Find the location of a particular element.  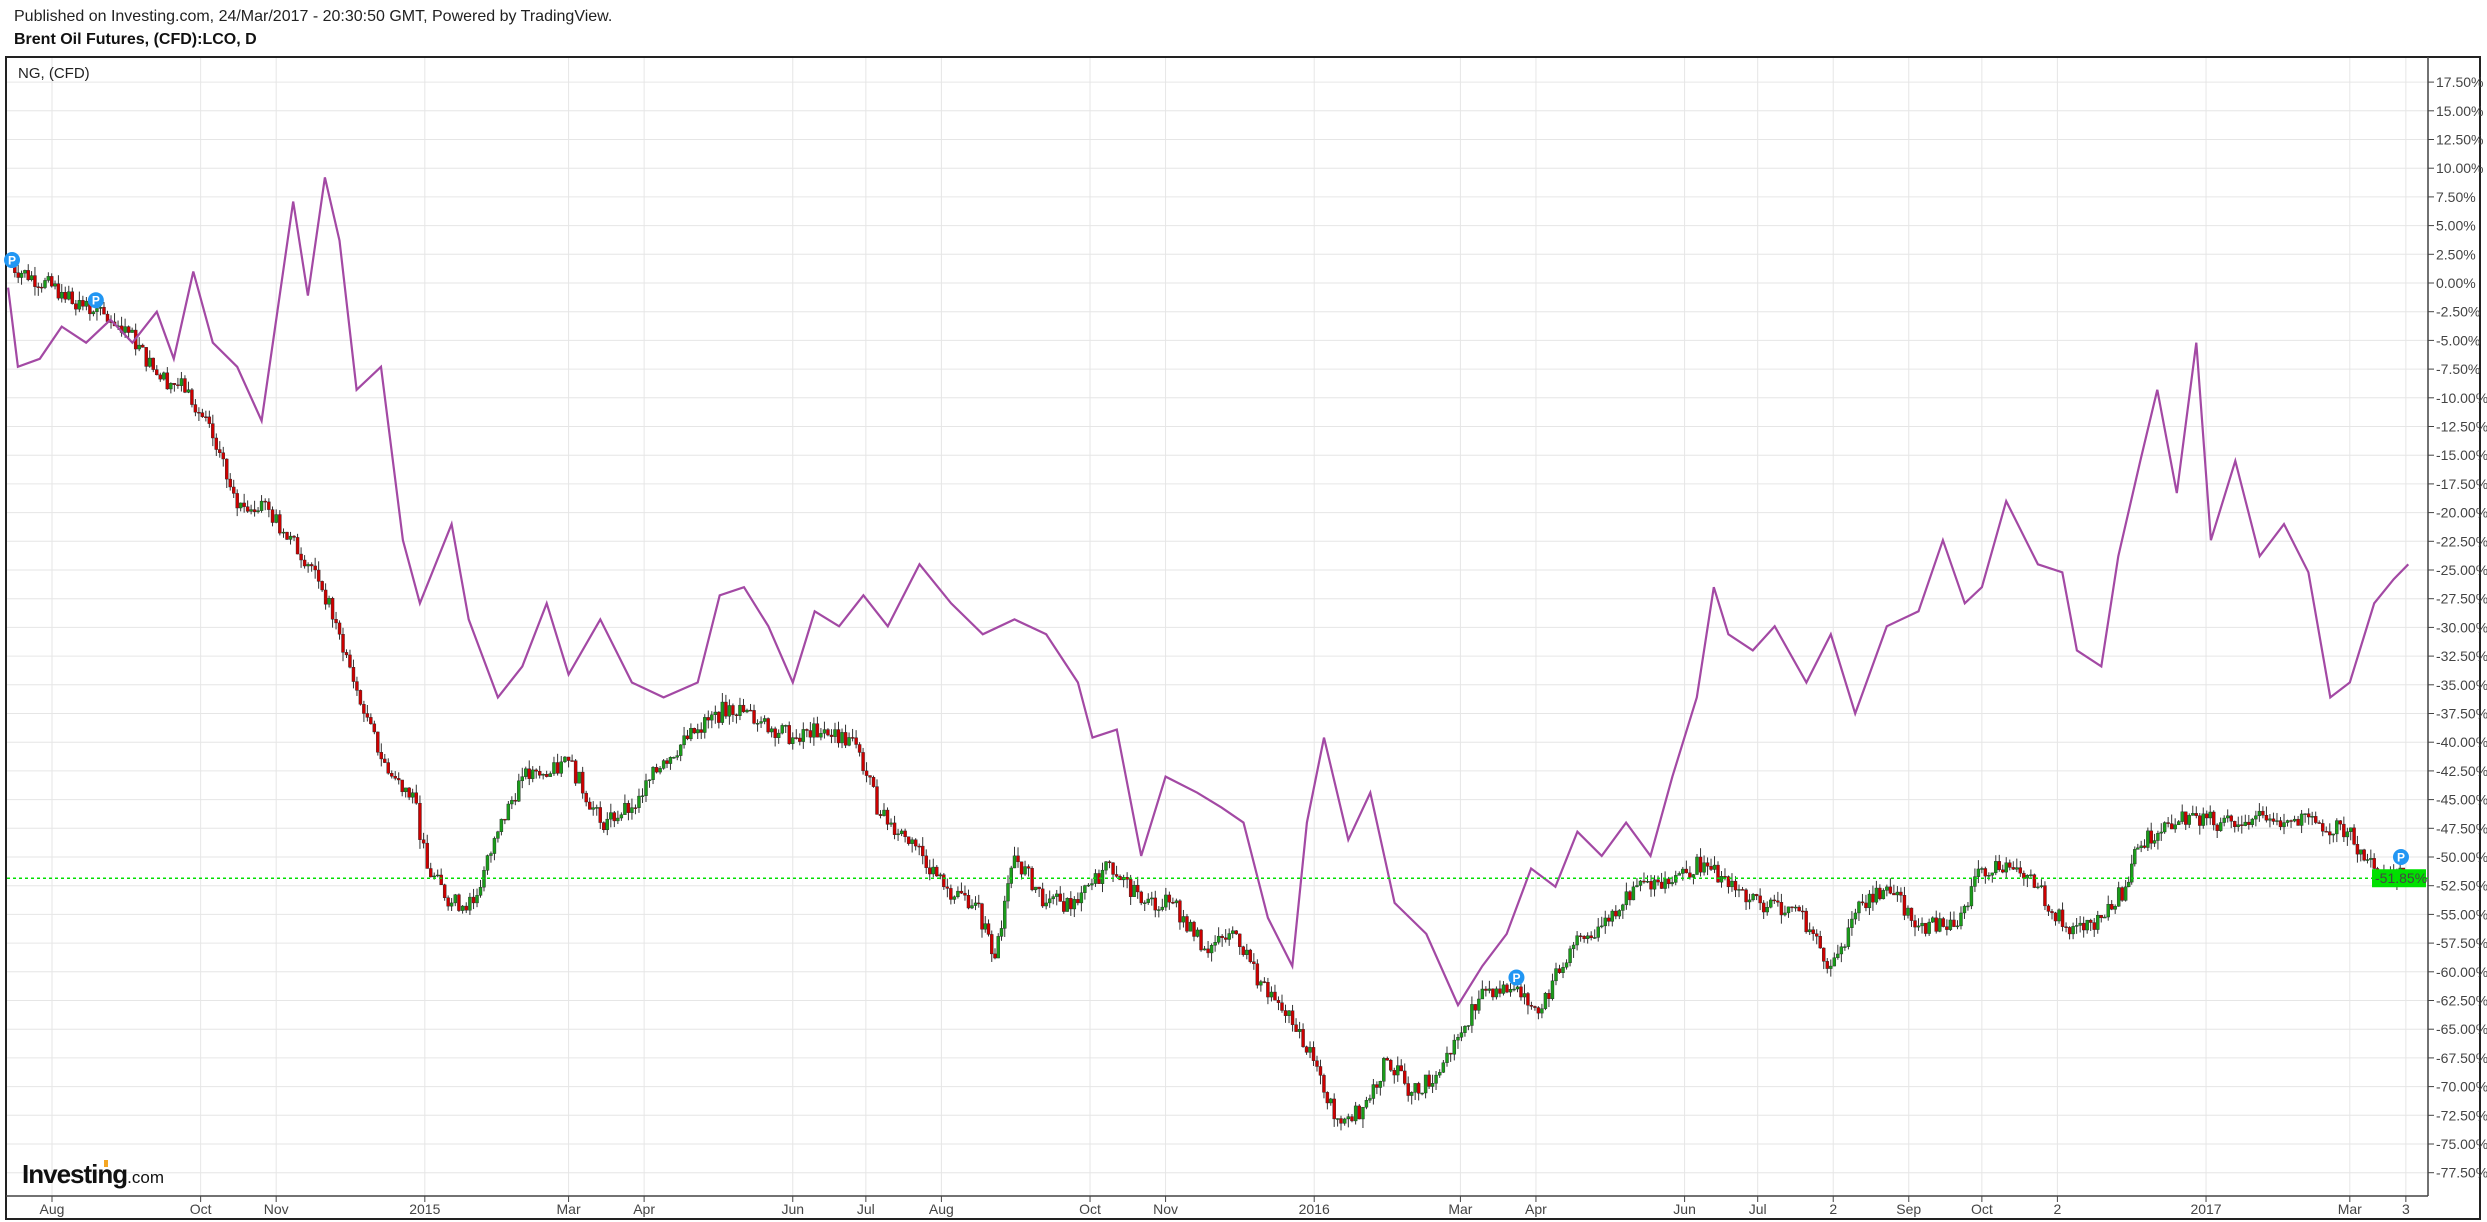

y-tick-label: -20.00% is located at coordinates (2461, 513).